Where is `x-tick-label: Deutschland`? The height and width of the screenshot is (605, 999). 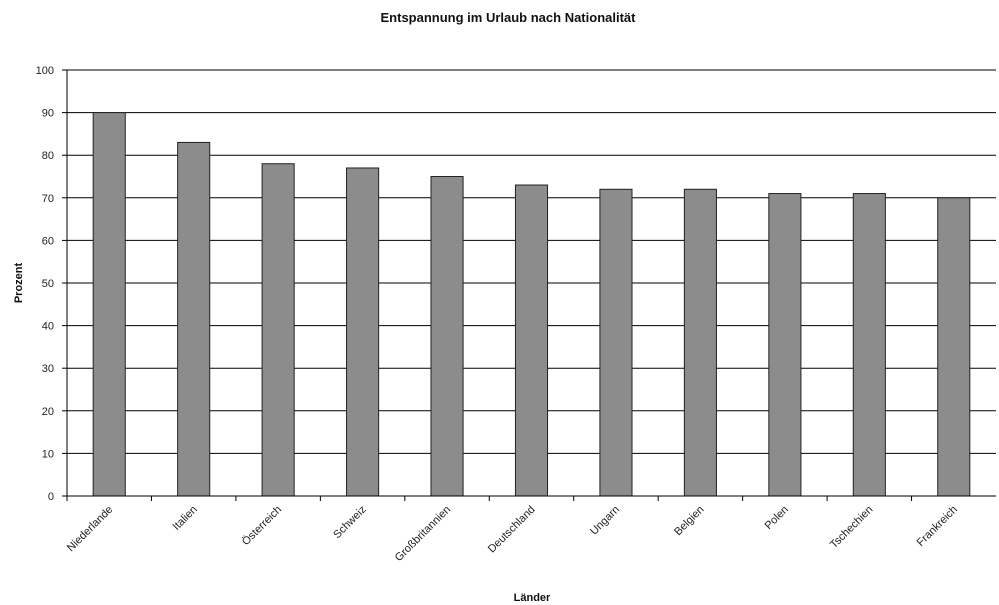
x-tick-label: Deutschland is located at coordinates (512, 530).